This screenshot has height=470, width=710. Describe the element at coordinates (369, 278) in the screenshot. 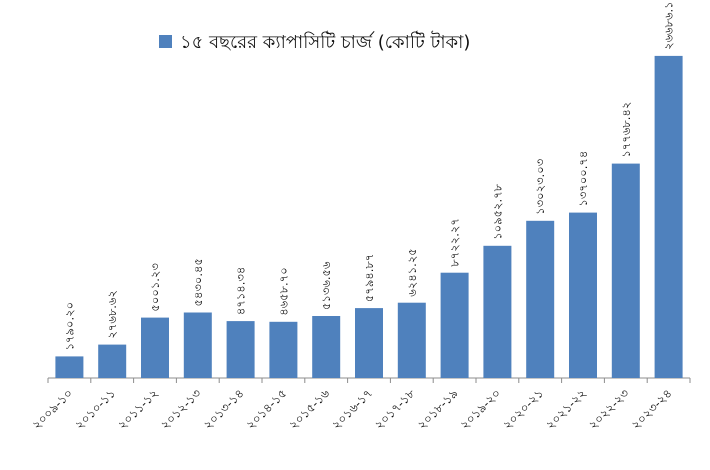

I see `data-label: ৫৭৯৪.৮৭` at that location.